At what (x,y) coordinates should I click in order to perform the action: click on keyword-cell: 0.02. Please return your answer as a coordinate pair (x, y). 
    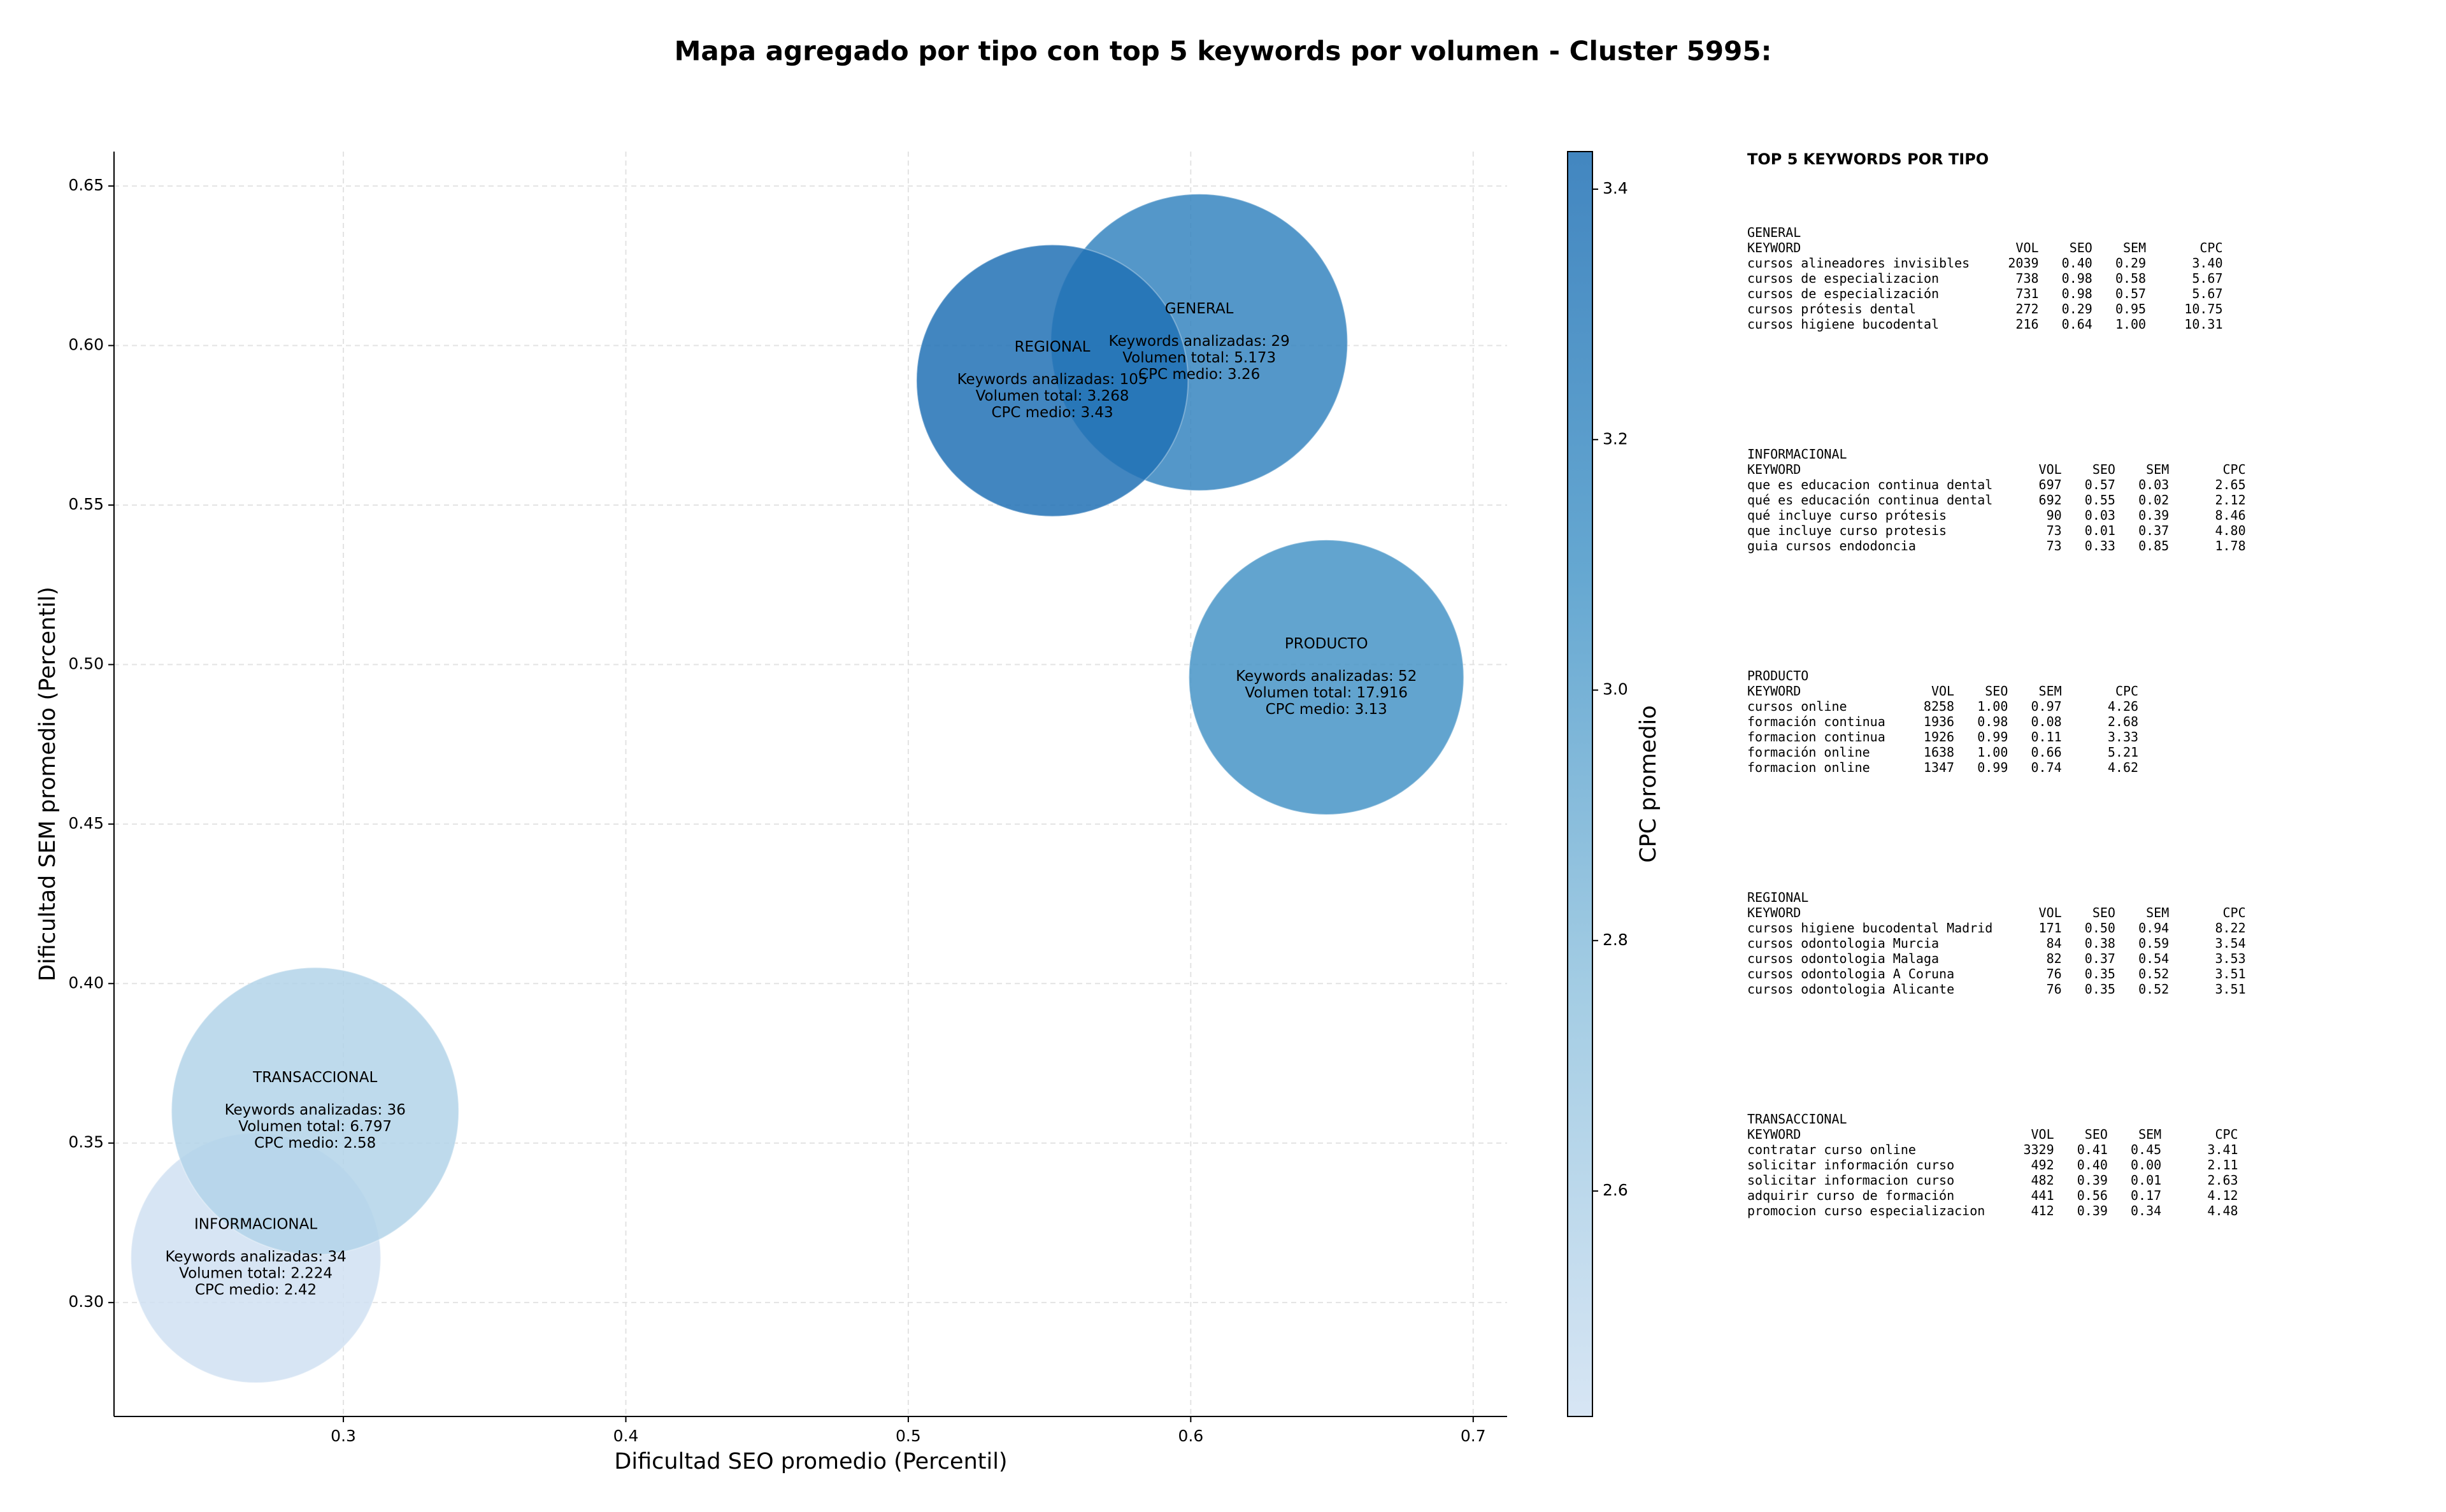
    Looking at the image, I should click on (2154, 500).